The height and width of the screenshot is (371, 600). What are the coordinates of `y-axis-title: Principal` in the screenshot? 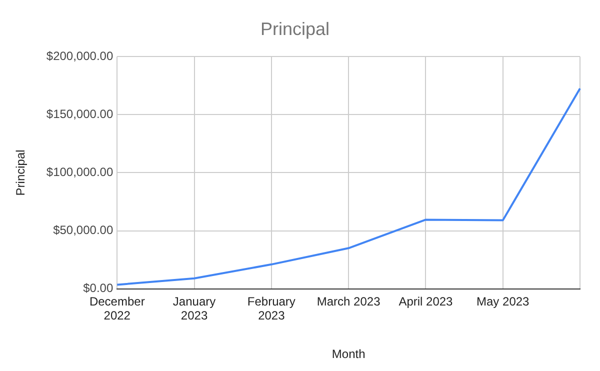 It's located at (21, 173).